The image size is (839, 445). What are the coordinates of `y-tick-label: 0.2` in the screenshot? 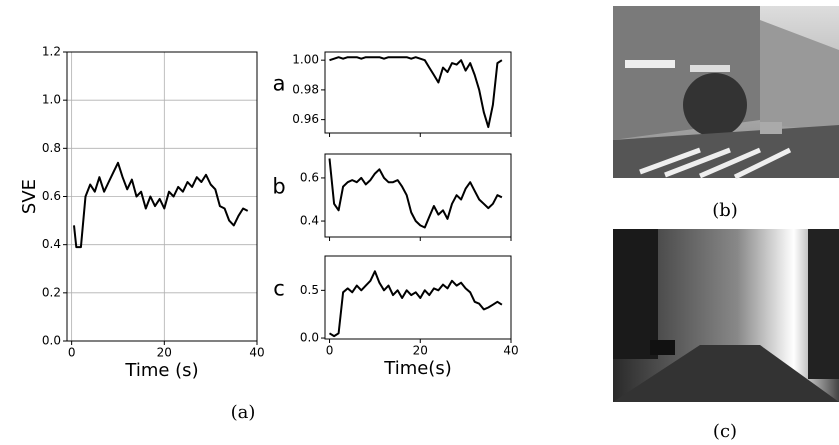 It's located at (51, 292).